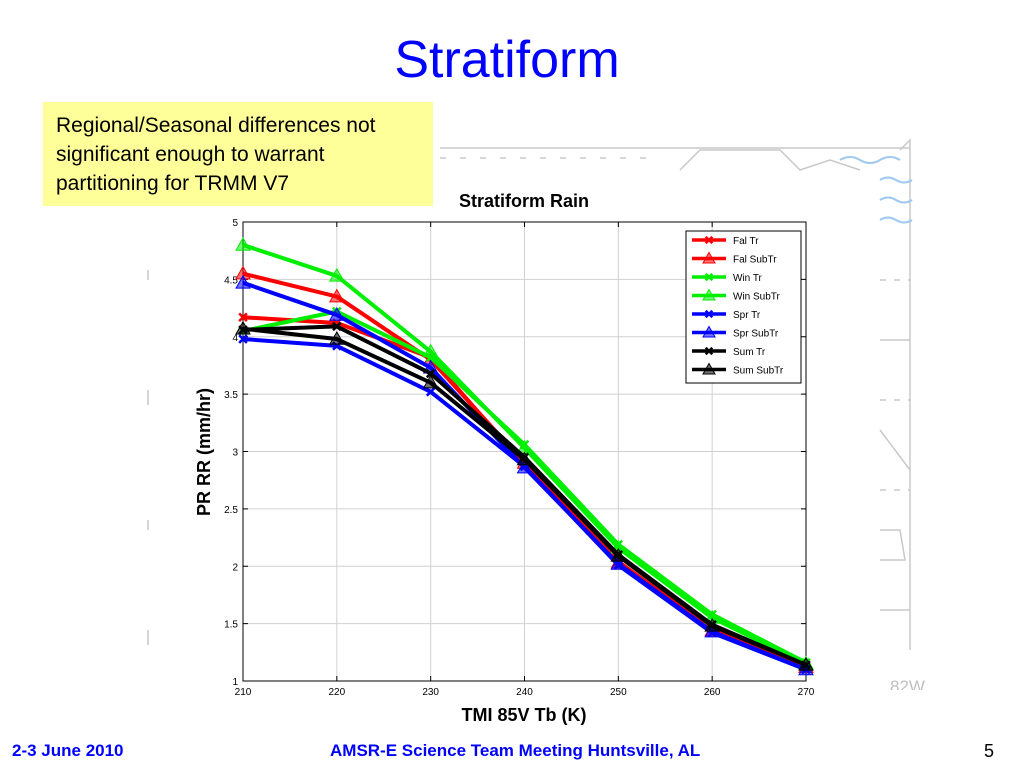 The height and width of the screenshot is (768, 1024). What do you see at coordinates (68, 750) in the screenshot?
I see `footer-date: 2-3 June 2010` at bounding box center [68, 750].